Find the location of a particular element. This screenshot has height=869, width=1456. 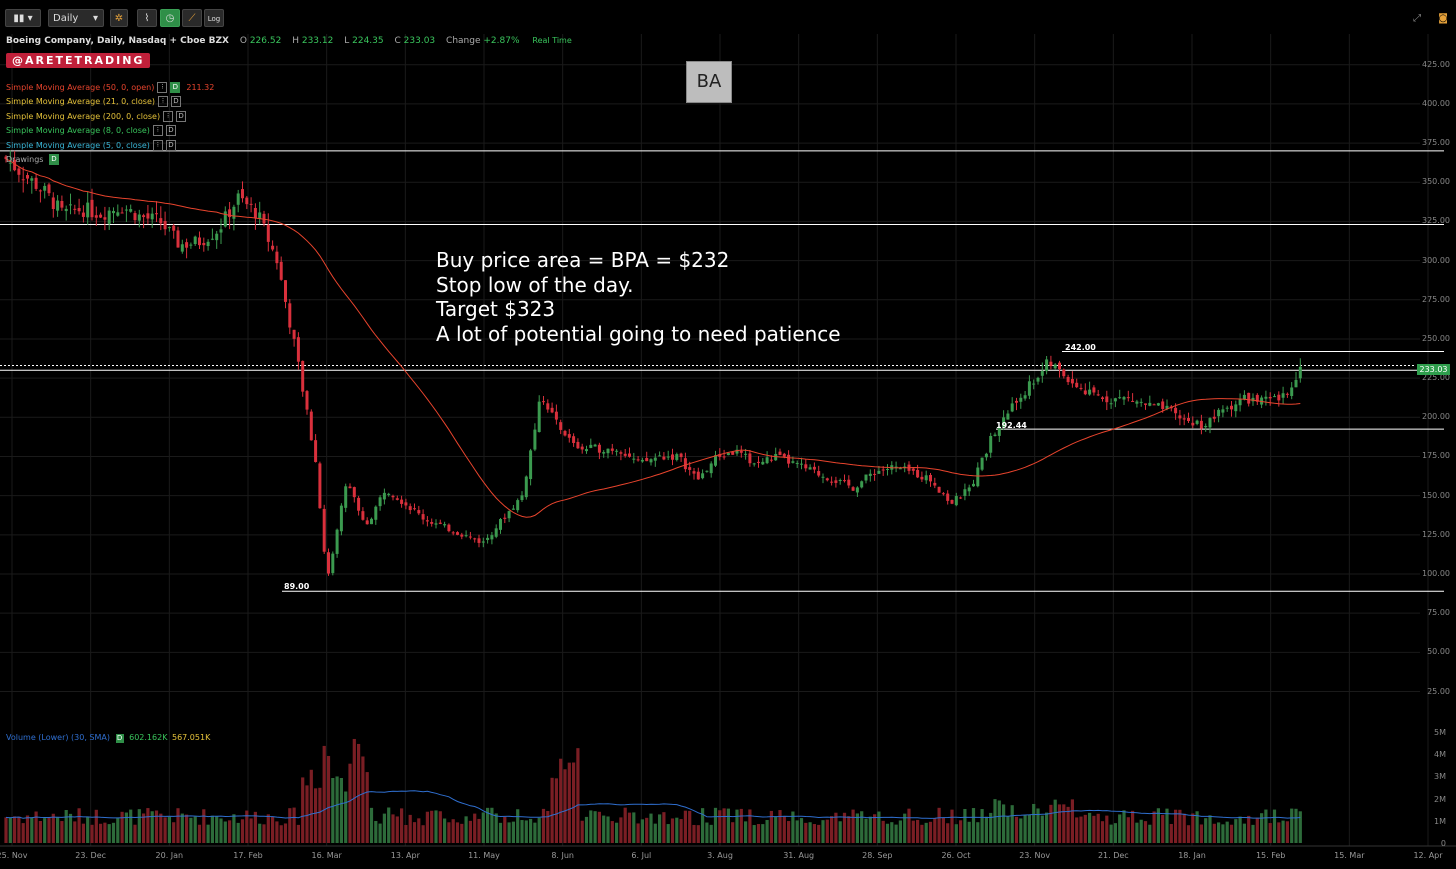

settings-button: ✲ is located at coordinates (119, 18).